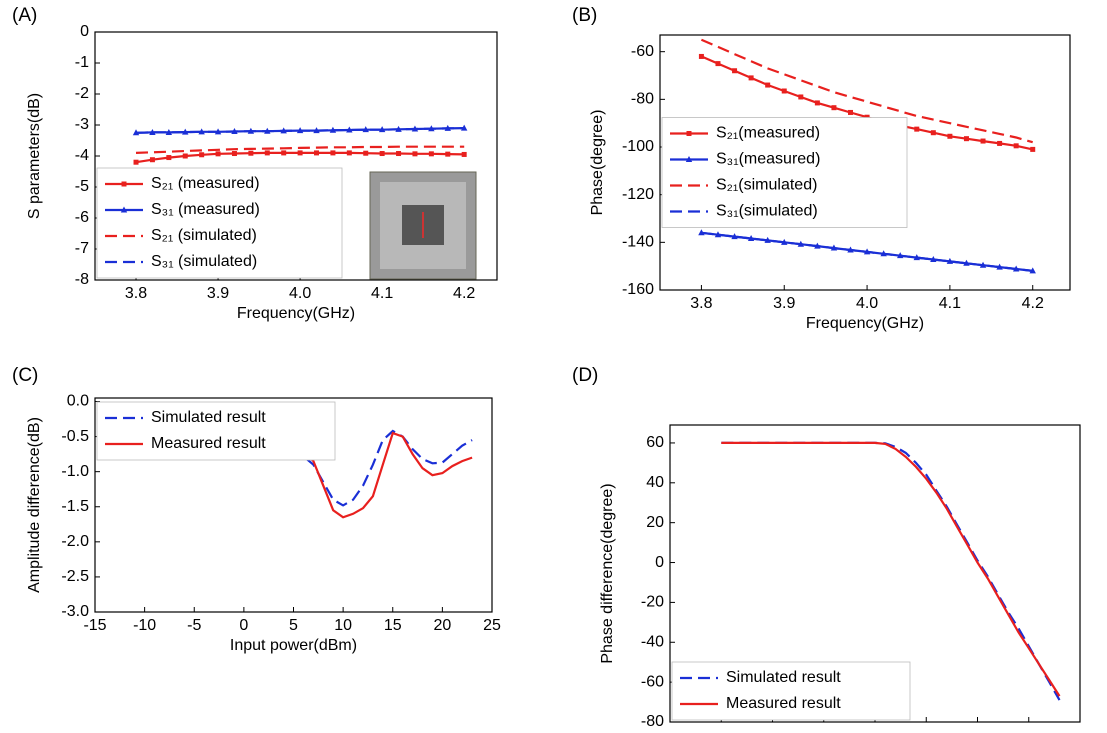  Describe the element at coordinates (1033, 303) in the screenshot. I see `x-tick-label: 4.2` at that location.